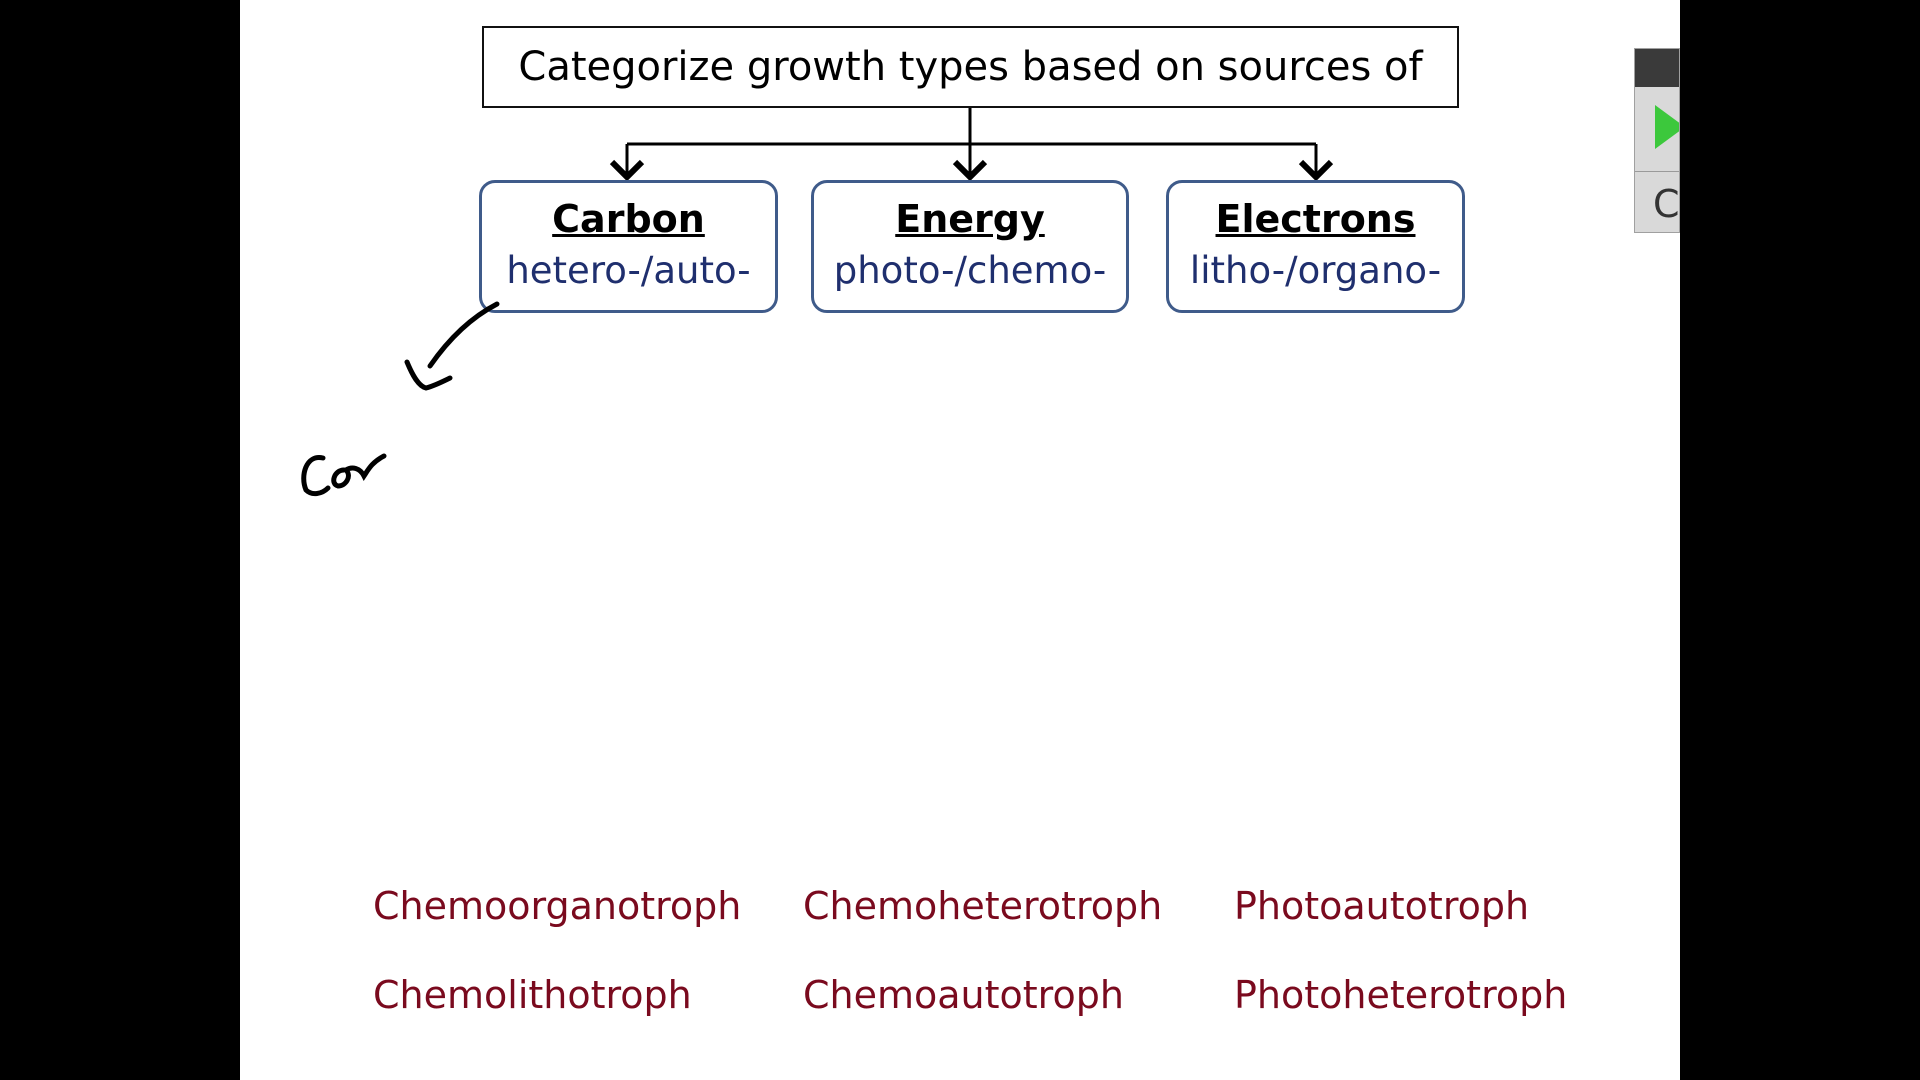 Image resolution: width=1920 pixels, height=1080 pixels. I want to click on term-chemoheterotroph: Chemoheterotroph, so click(983, 906).